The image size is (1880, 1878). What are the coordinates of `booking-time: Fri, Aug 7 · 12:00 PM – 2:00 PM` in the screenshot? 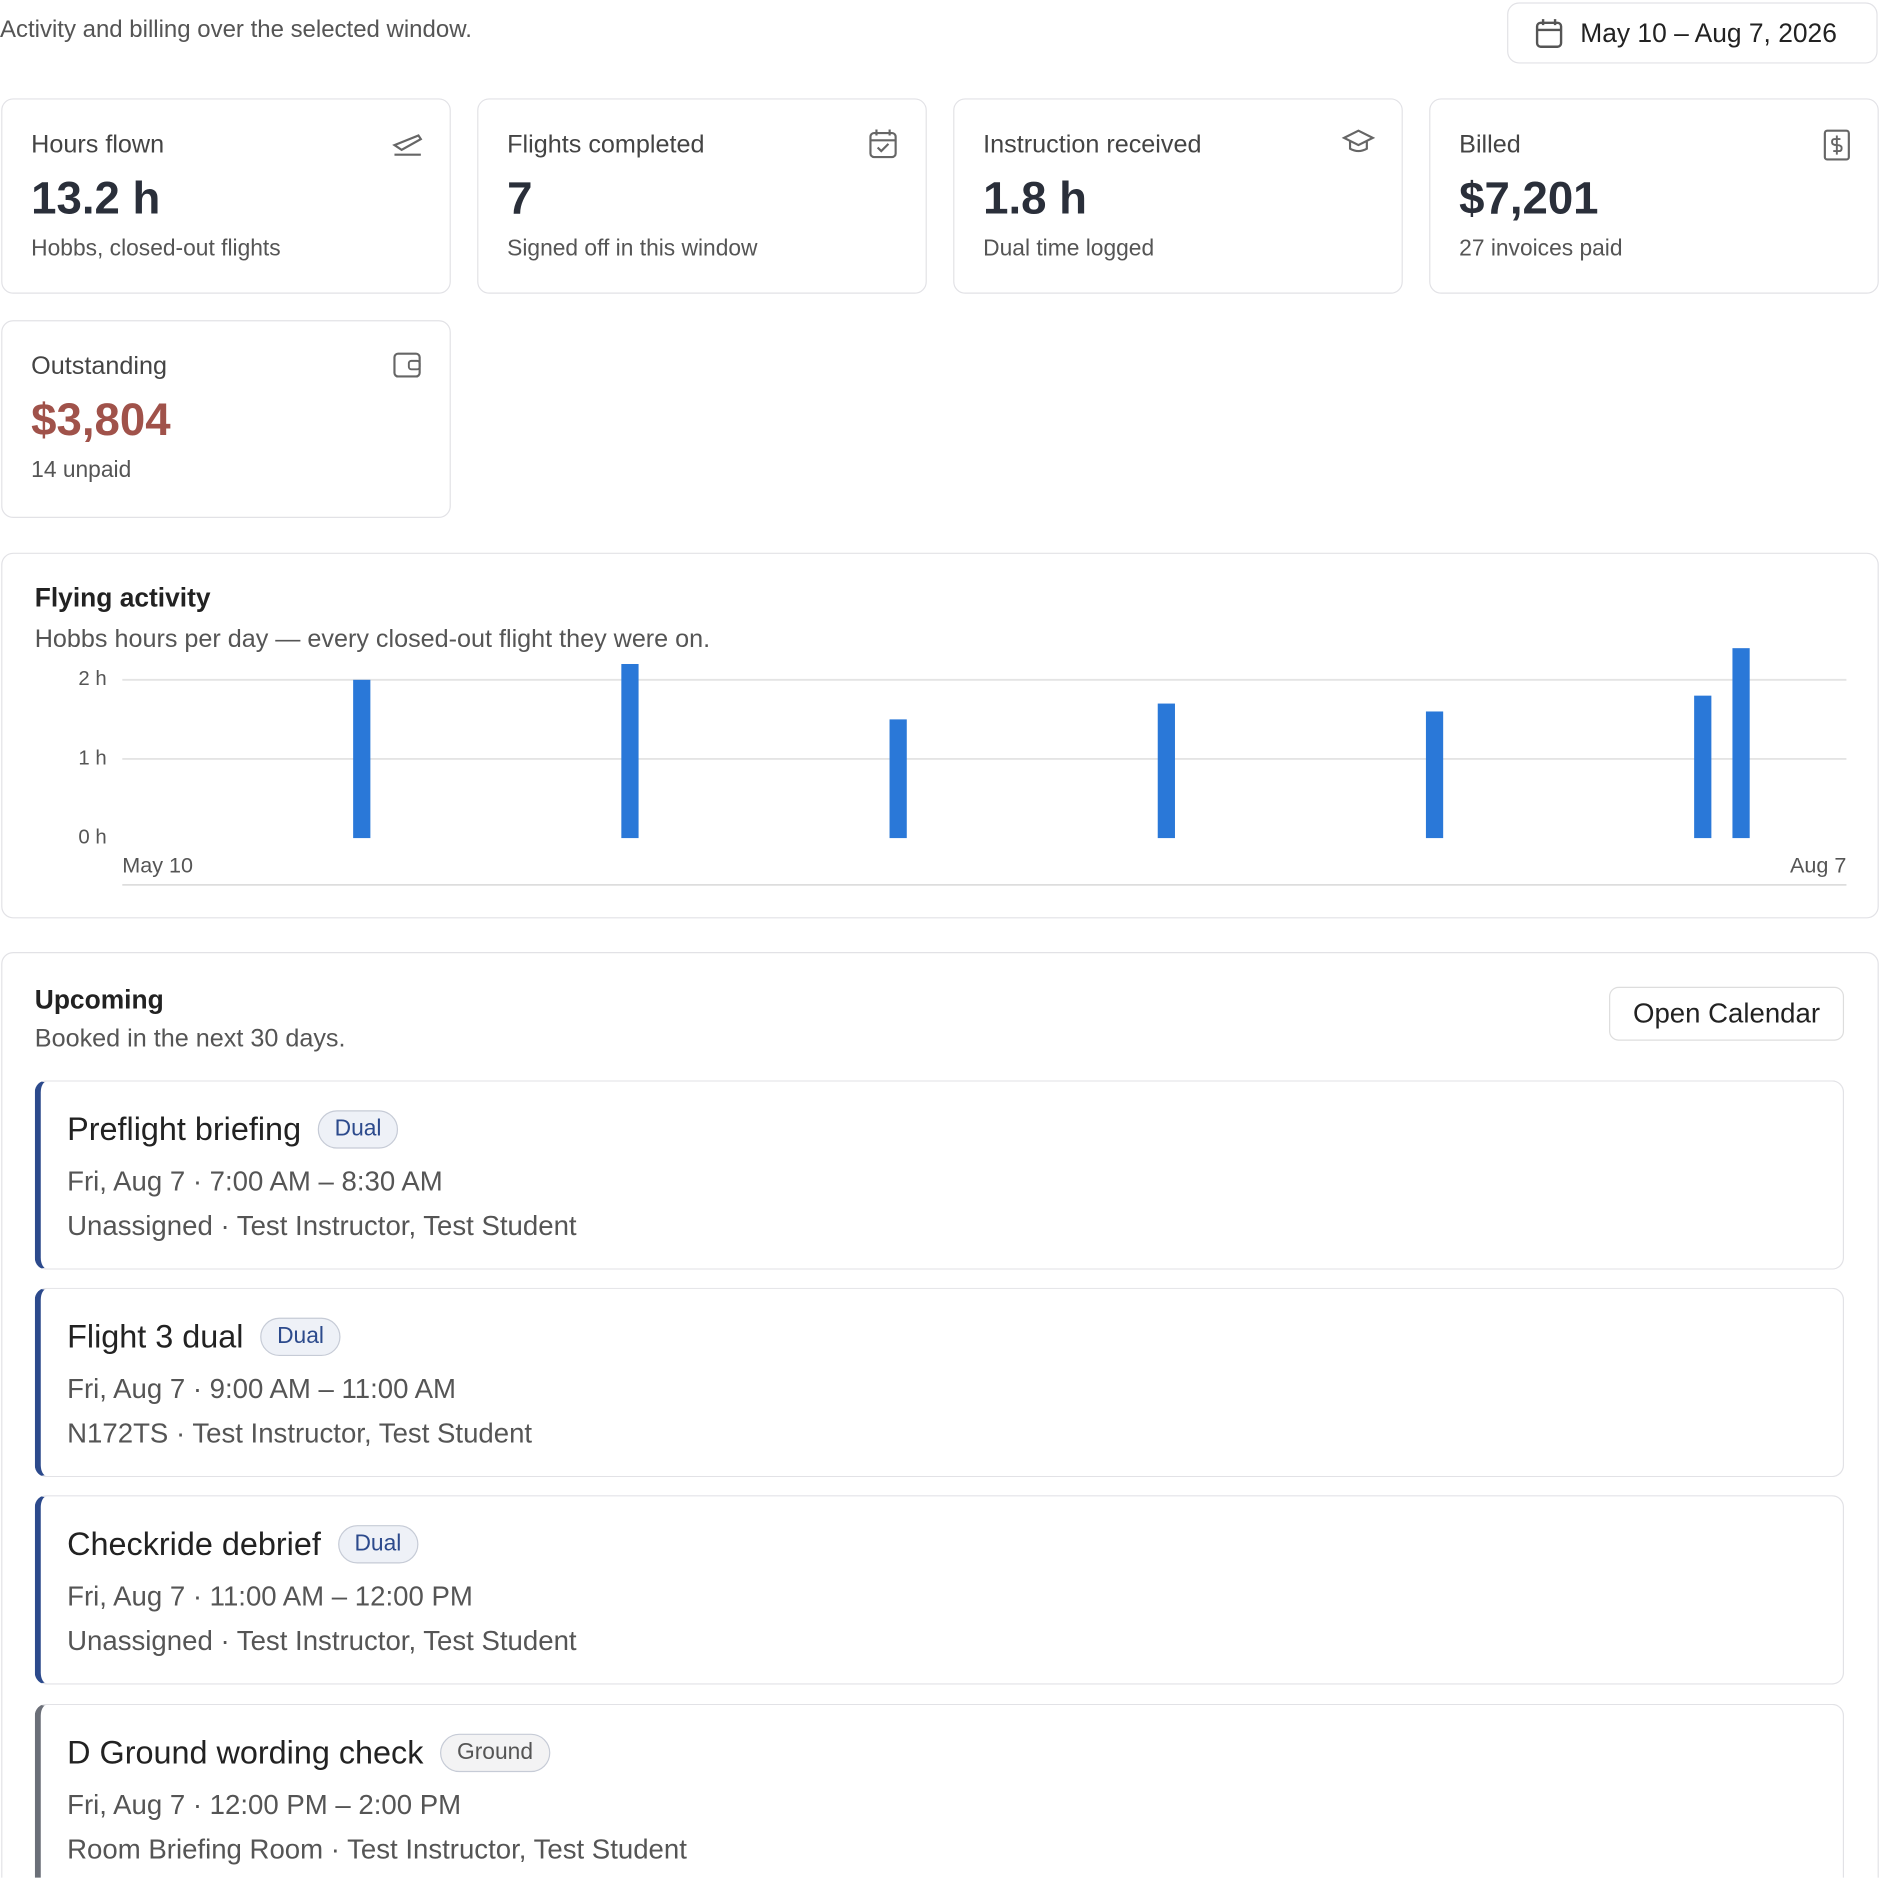 It's located at (264, 1804).